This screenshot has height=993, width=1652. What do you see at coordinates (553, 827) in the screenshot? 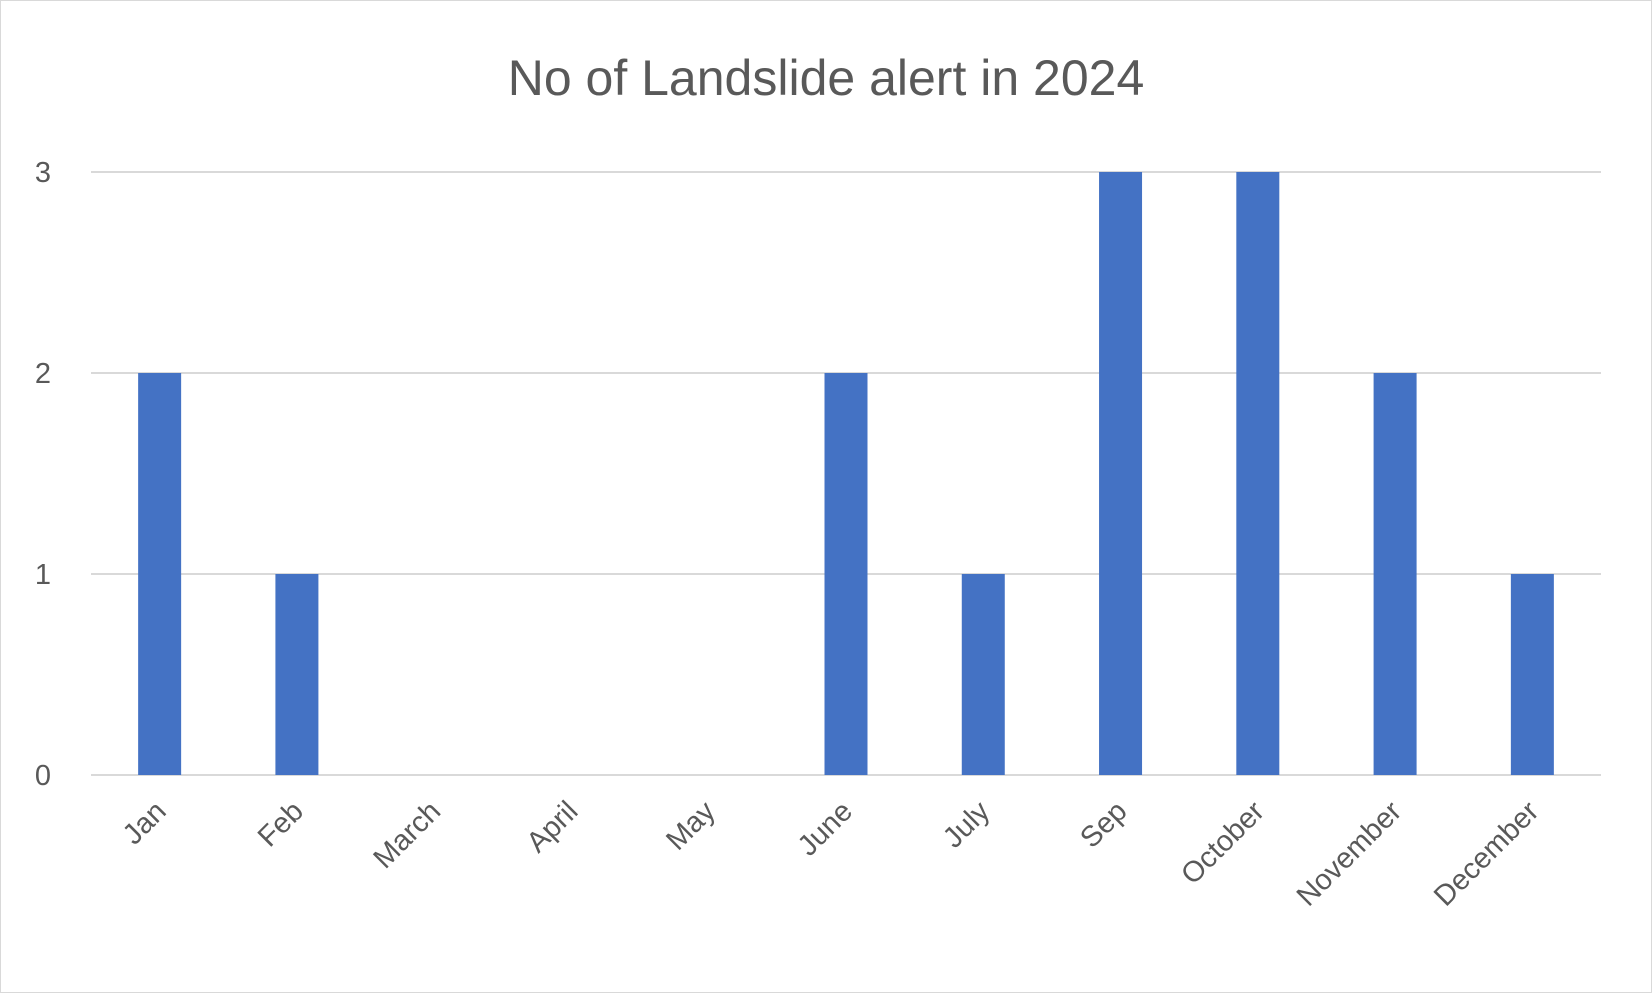
I see `x-tick-label: April` at bounding box center [553, 827].